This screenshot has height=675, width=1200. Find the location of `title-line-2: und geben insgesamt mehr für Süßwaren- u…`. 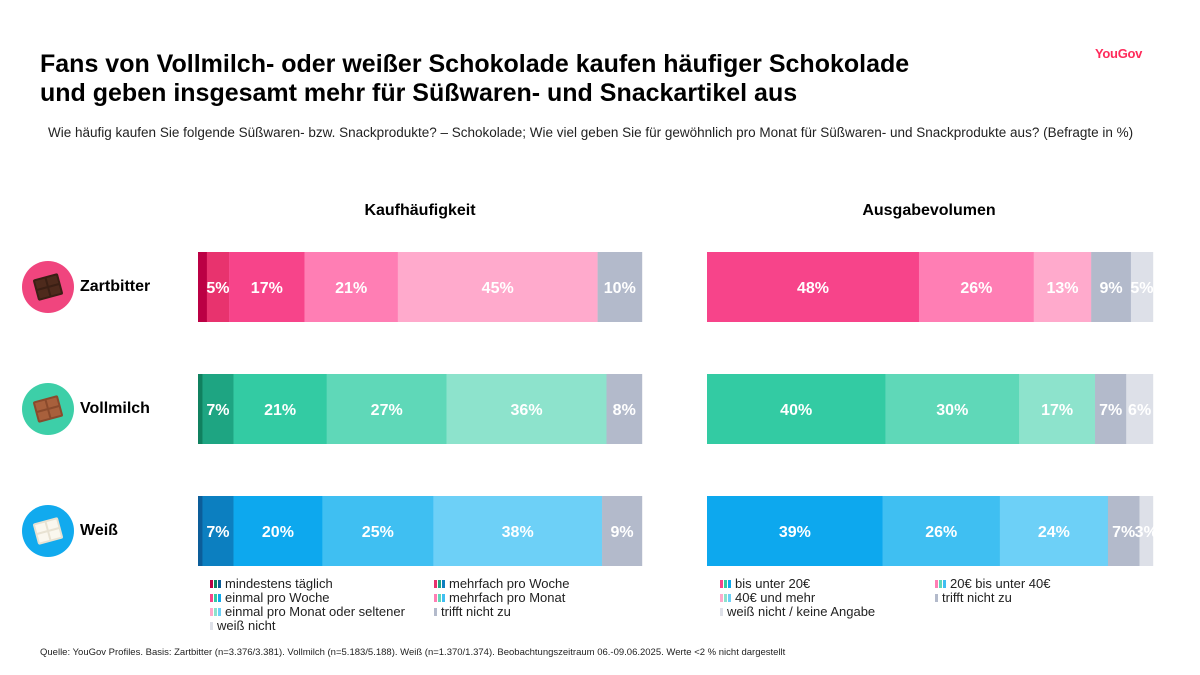

title-line-2: und geben insgesamt mehr für Süßwaren- u… is located at coordinates (419, 93).